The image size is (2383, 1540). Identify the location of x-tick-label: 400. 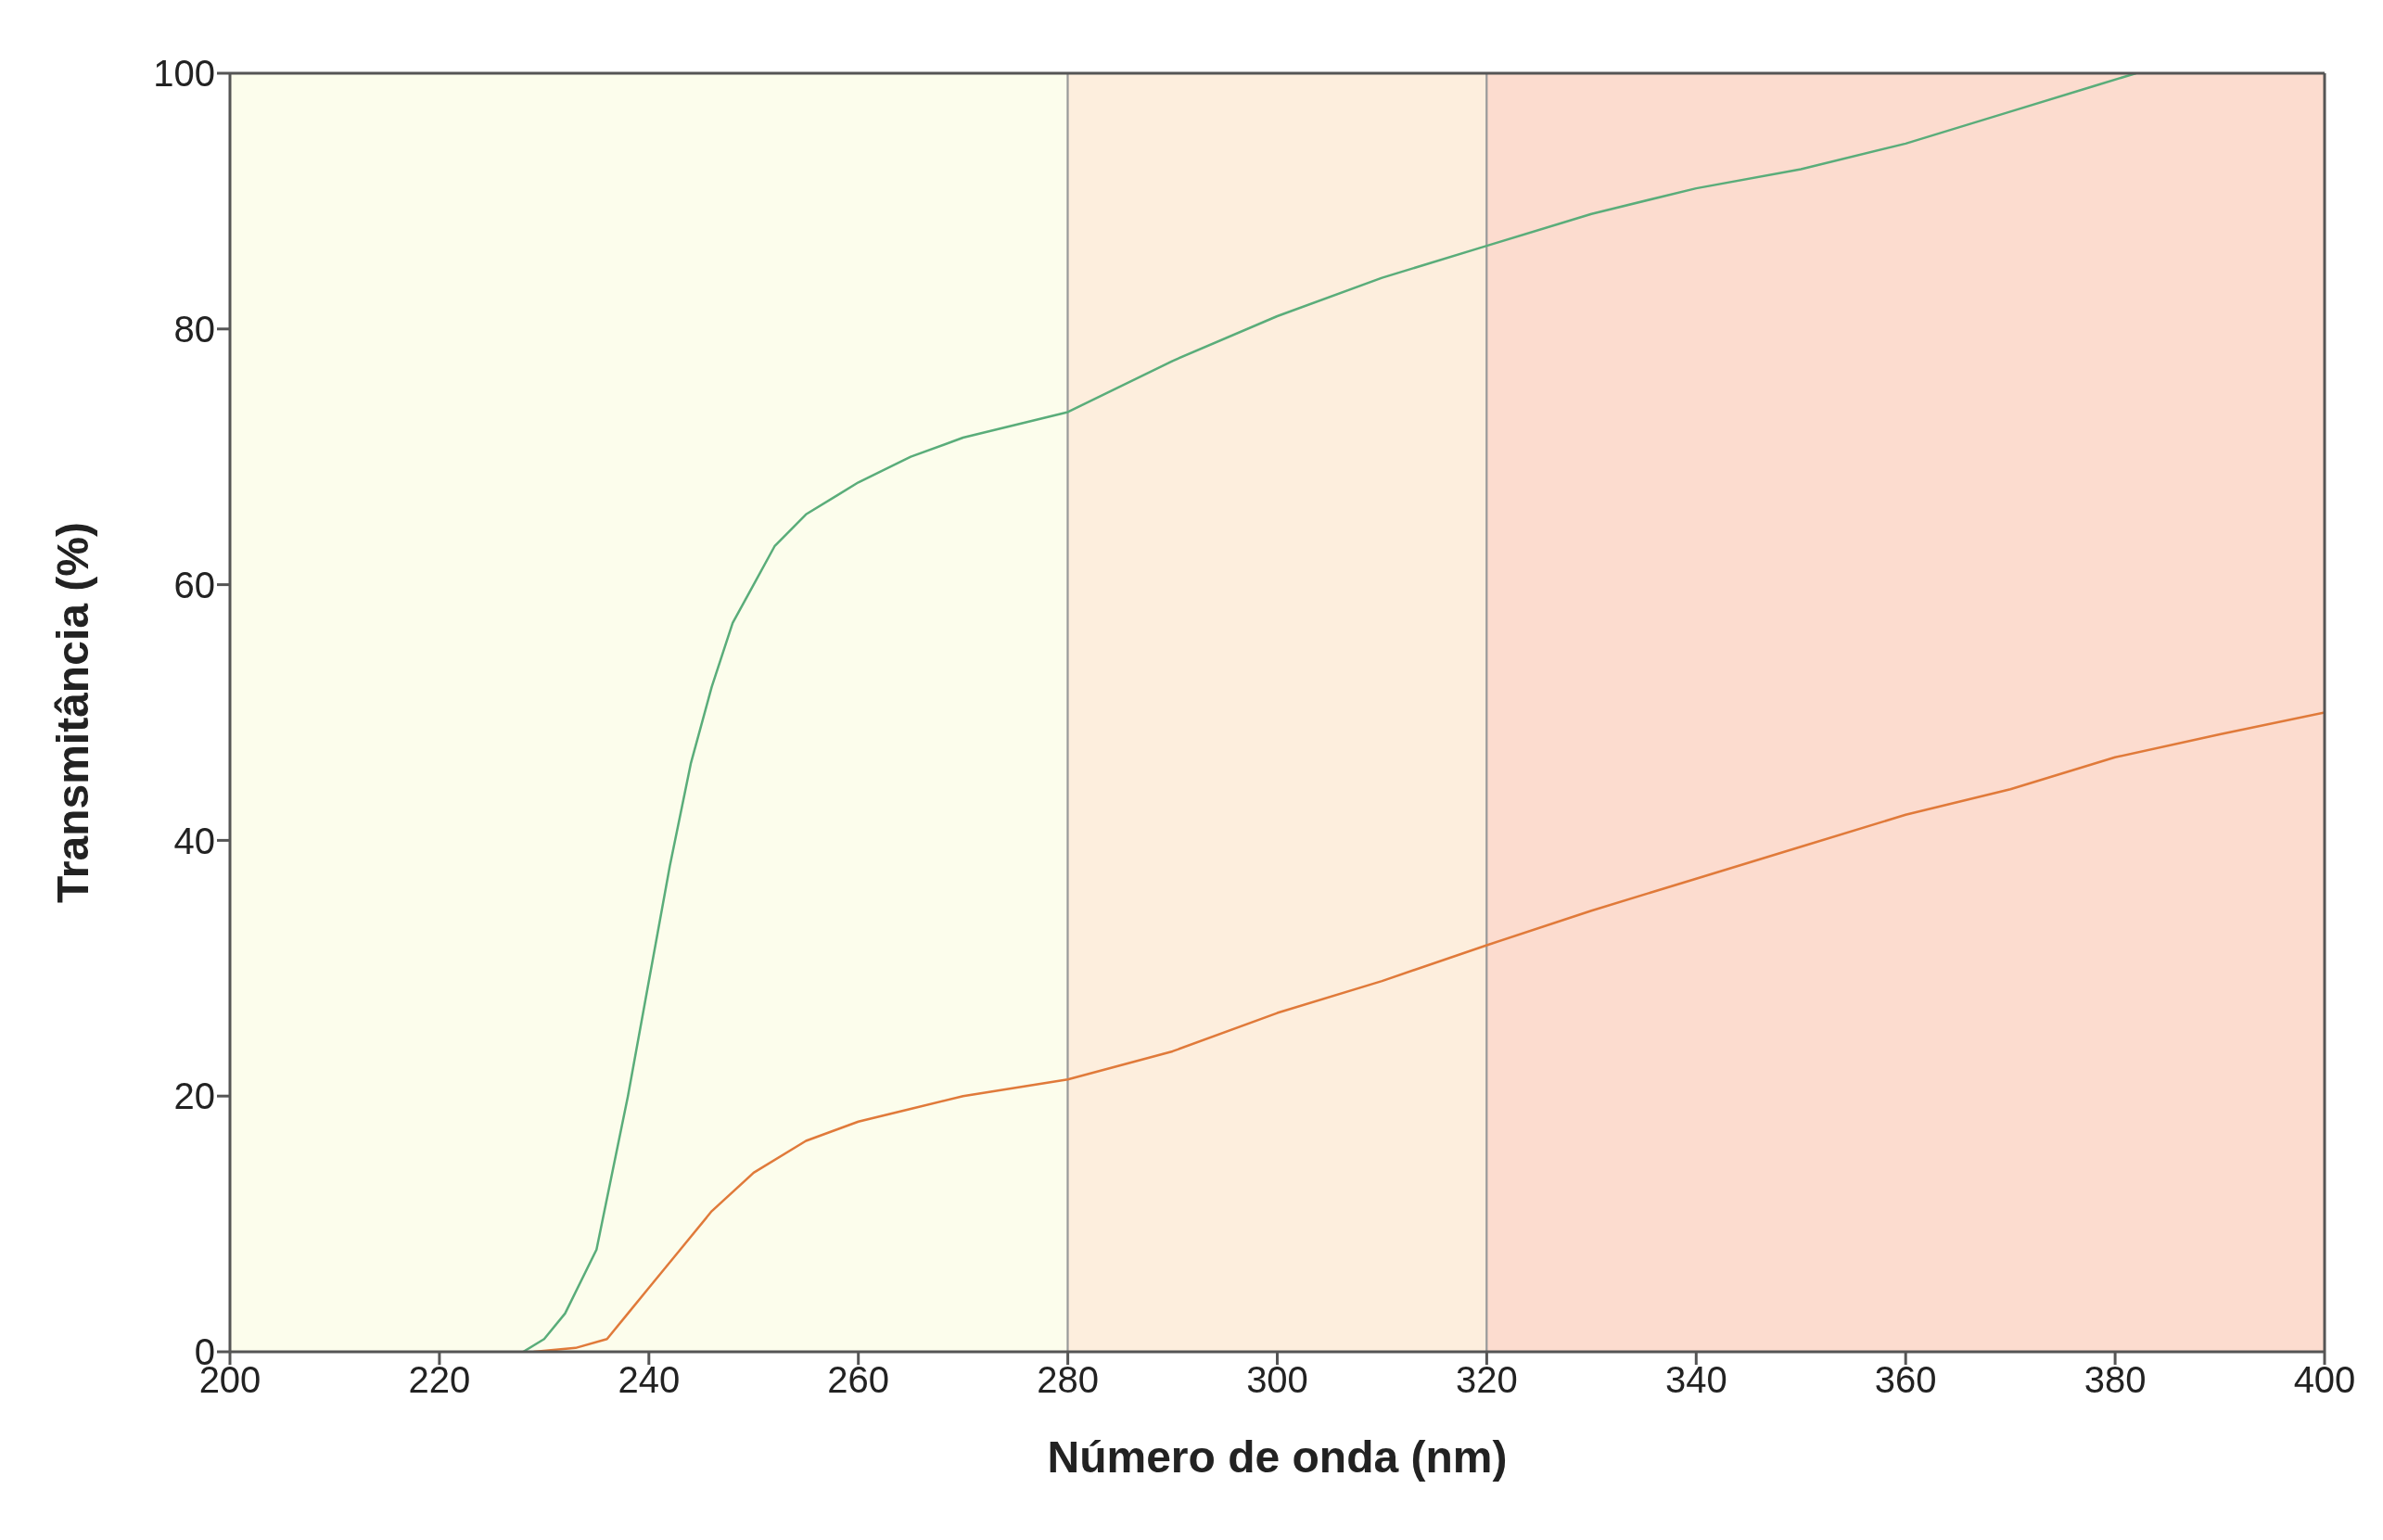
(2325, 1380).